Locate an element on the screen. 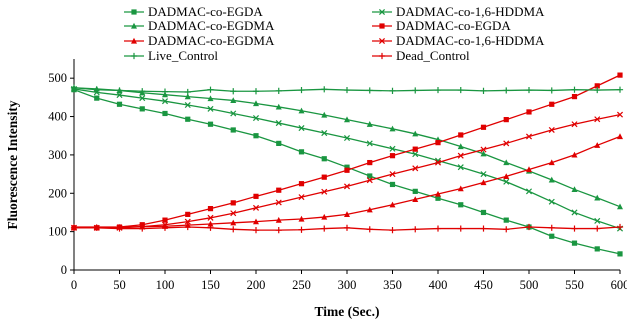  y-tick-label: 400 is located at coordinates (57, 117).